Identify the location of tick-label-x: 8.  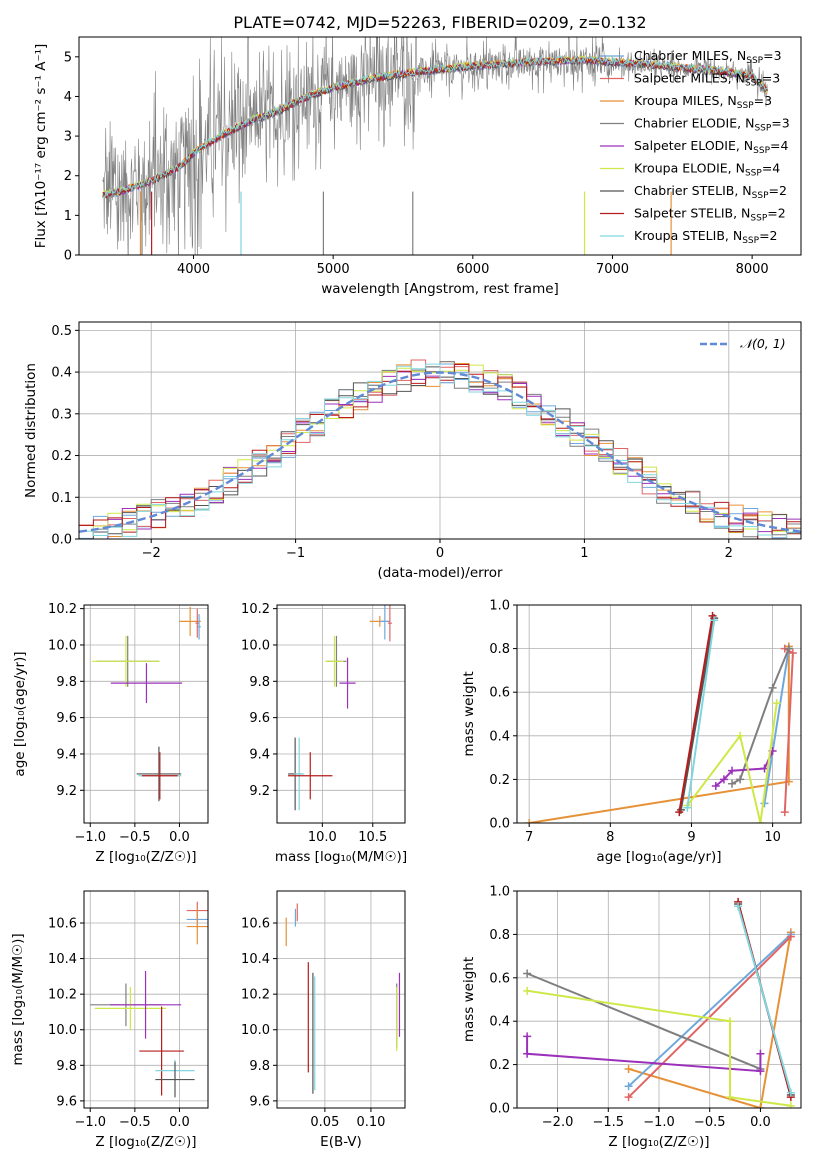
(610, 837).